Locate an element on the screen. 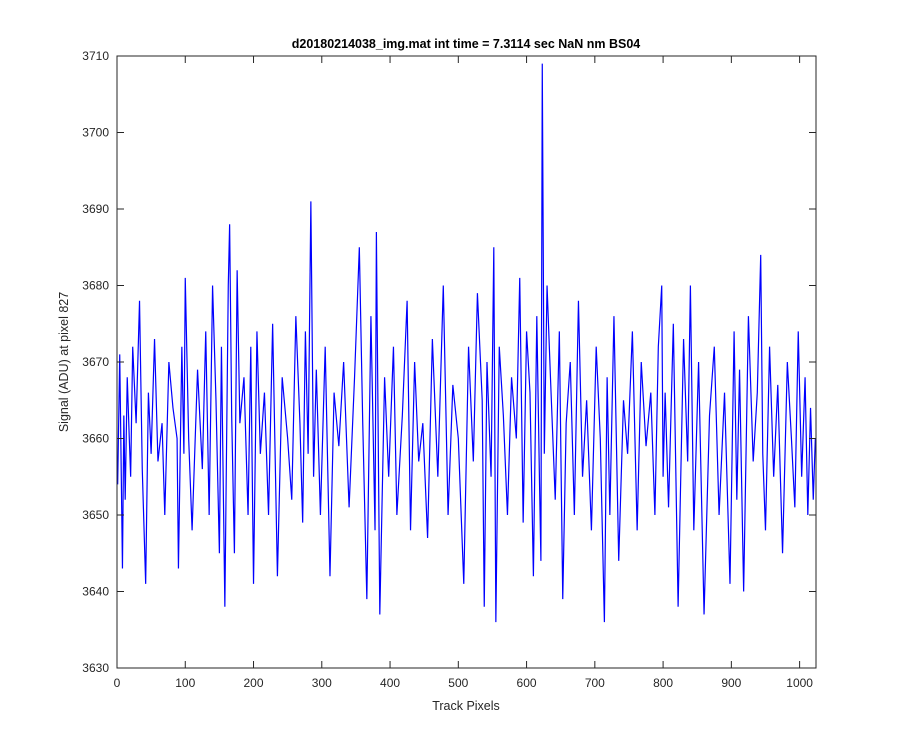  y-tick-label: 3630 is located at coordinates (95, 668).